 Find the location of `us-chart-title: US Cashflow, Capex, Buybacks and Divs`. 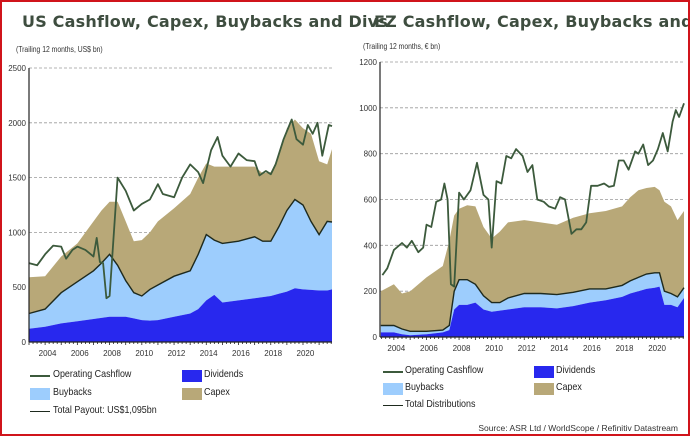

us-chart-title: US Cashflow, Capex, Buybacks and Divs is located at coordinates (205, 21).